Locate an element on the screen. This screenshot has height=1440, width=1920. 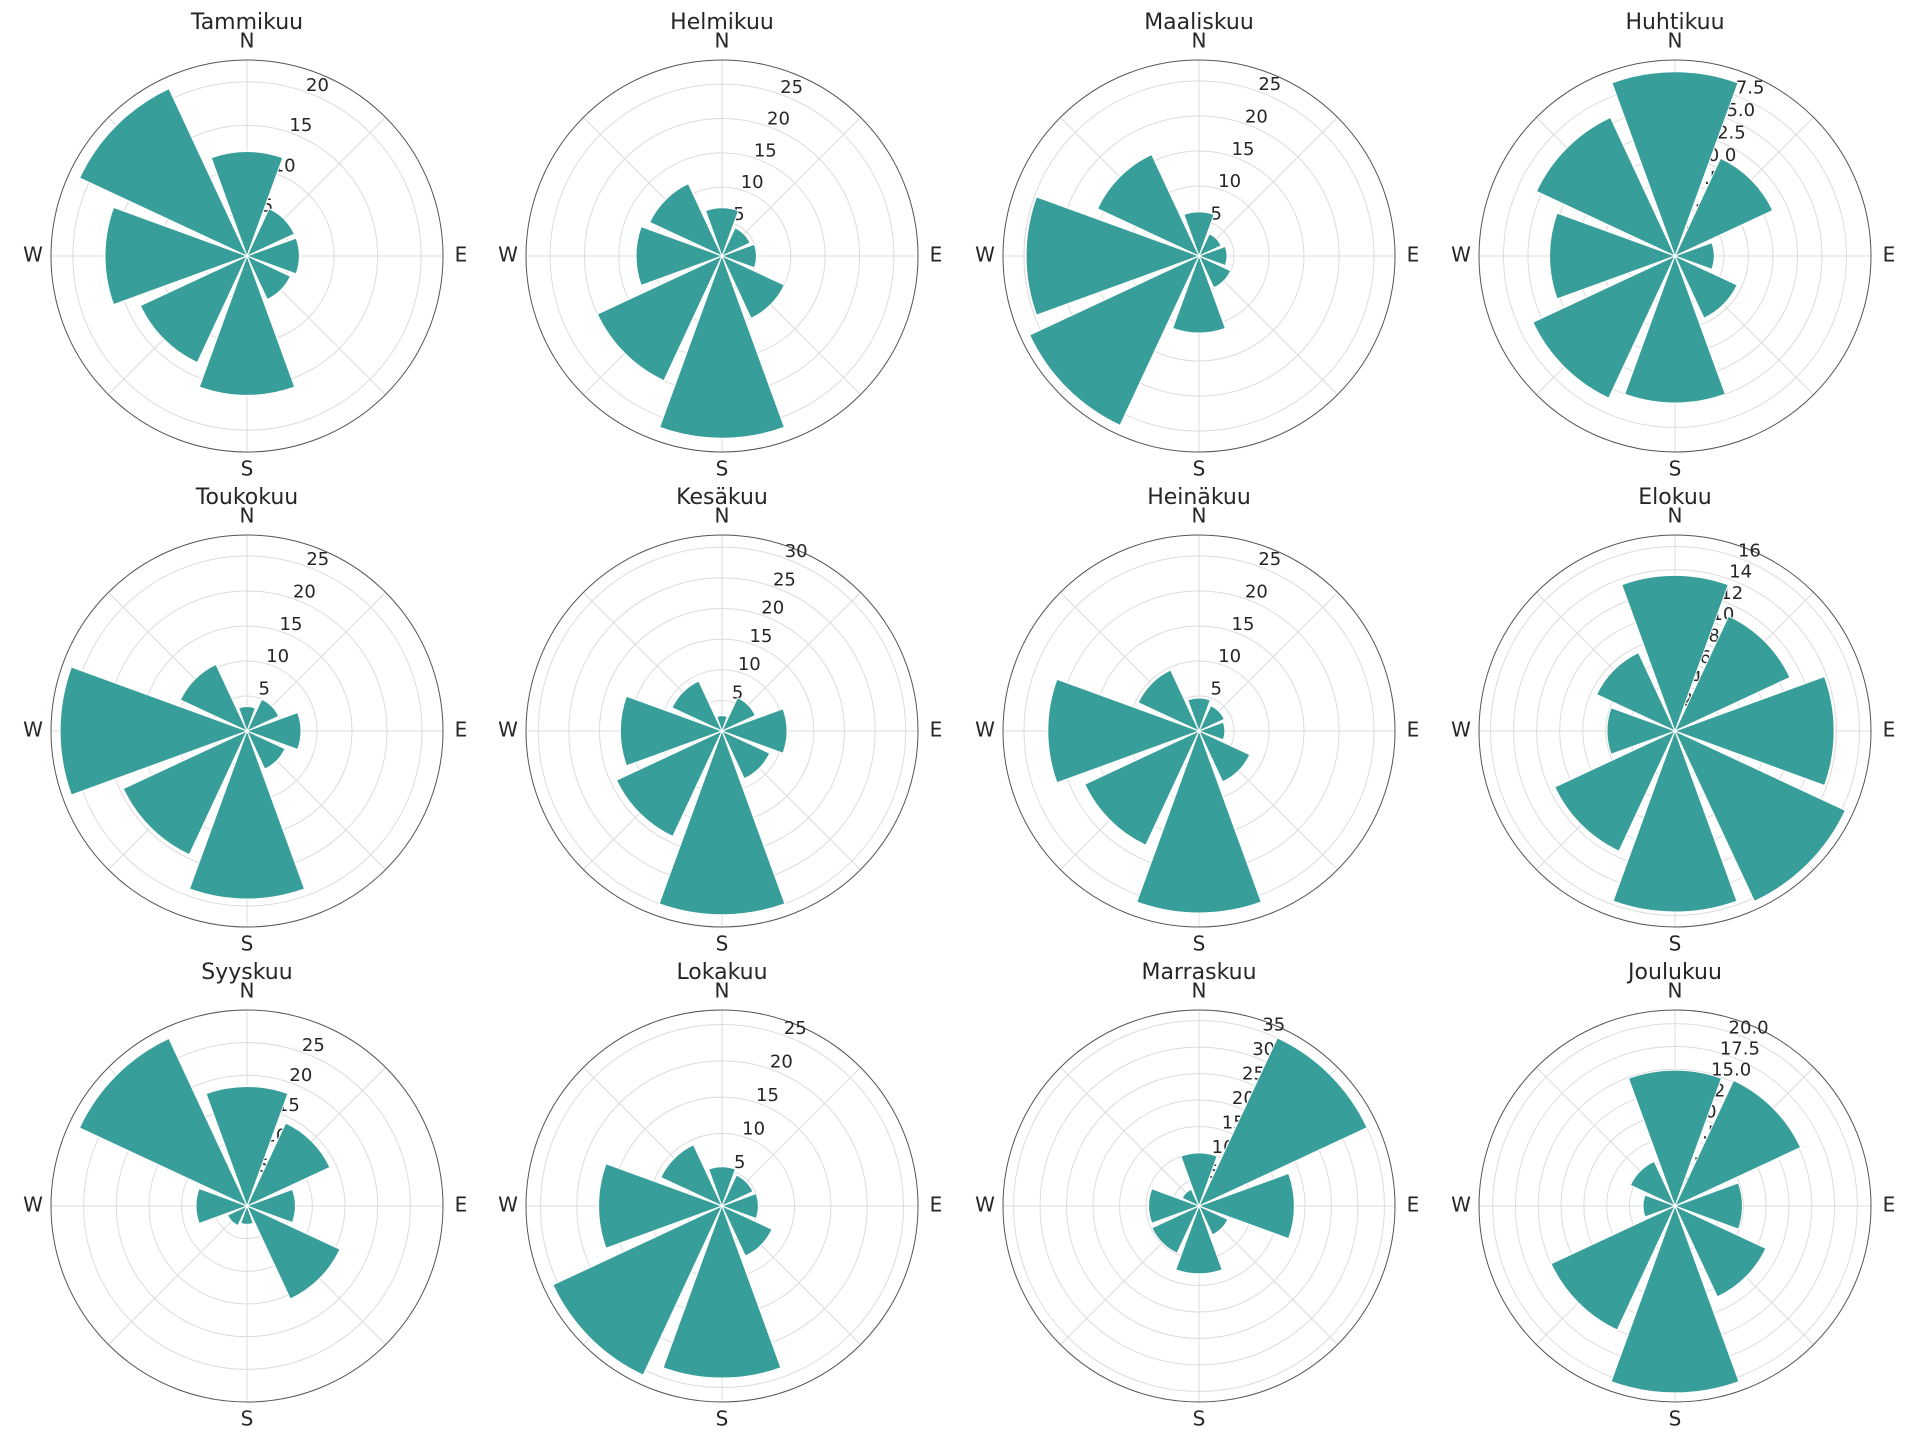
r-tick-label: 35 is located at coordinates (1273, 1024).